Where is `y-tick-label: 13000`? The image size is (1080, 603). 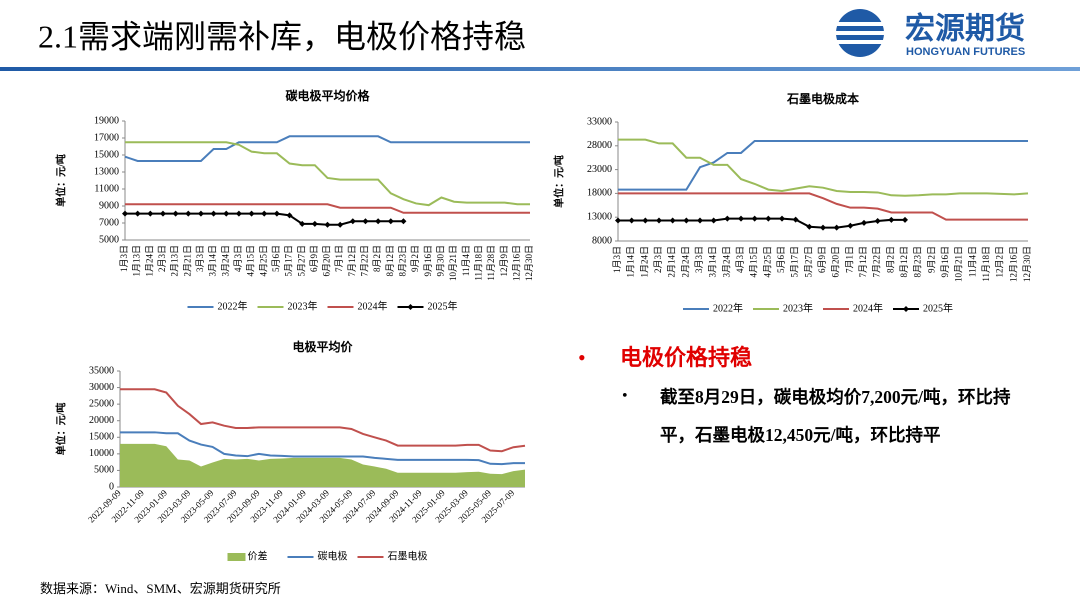
y-tick-label: 13000 is located at coordinates (599, 216).